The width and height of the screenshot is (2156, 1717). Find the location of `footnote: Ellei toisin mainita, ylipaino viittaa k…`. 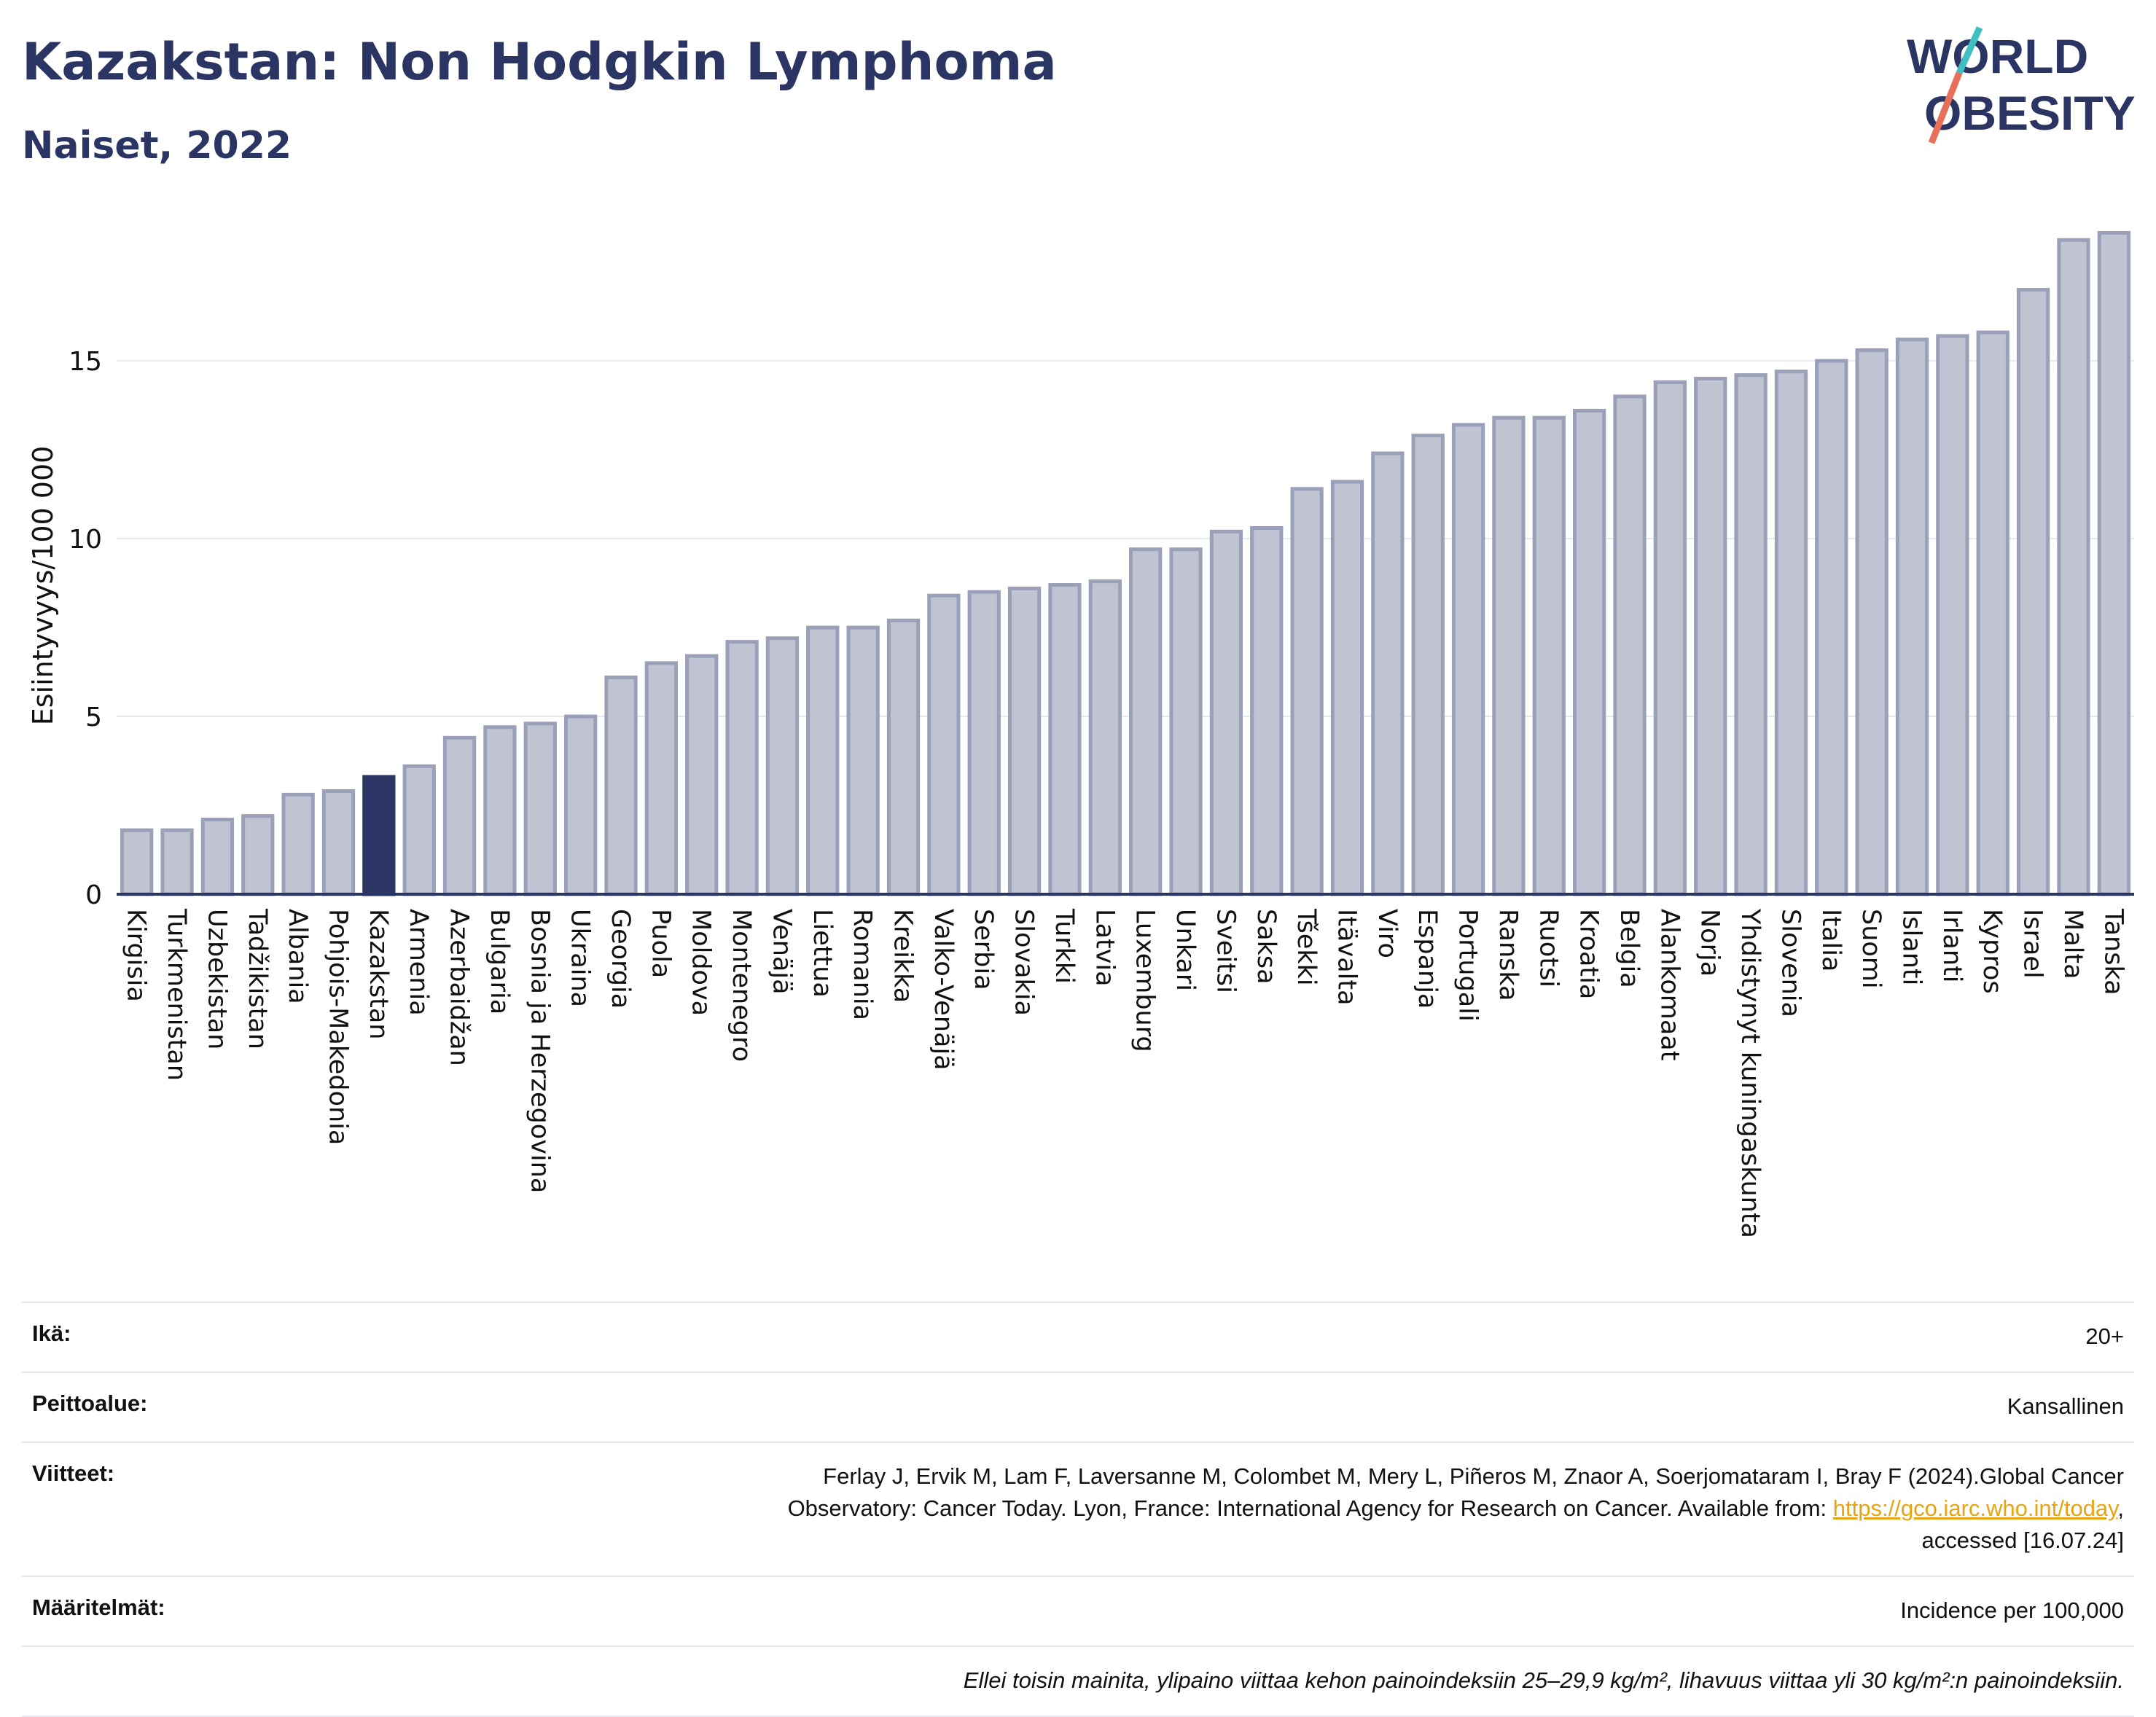

footnote: Ellei toisin mainita, ylipaino viittaa k… is located at coordinates (1543, 1680).